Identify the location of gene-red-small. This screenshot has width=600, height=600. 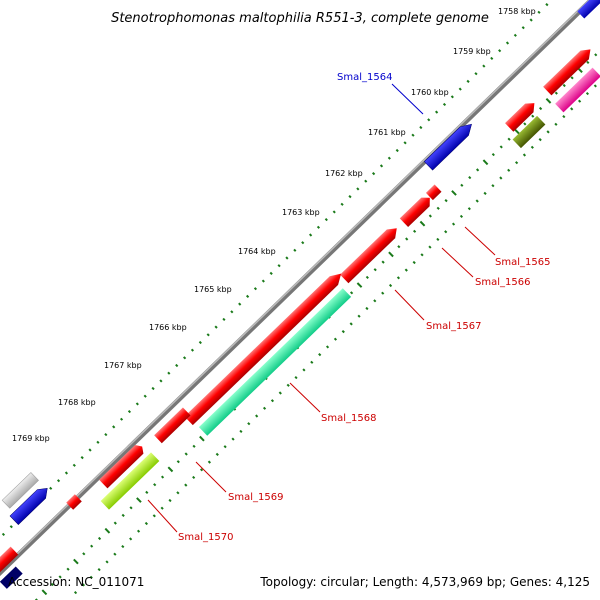
(74, 502).